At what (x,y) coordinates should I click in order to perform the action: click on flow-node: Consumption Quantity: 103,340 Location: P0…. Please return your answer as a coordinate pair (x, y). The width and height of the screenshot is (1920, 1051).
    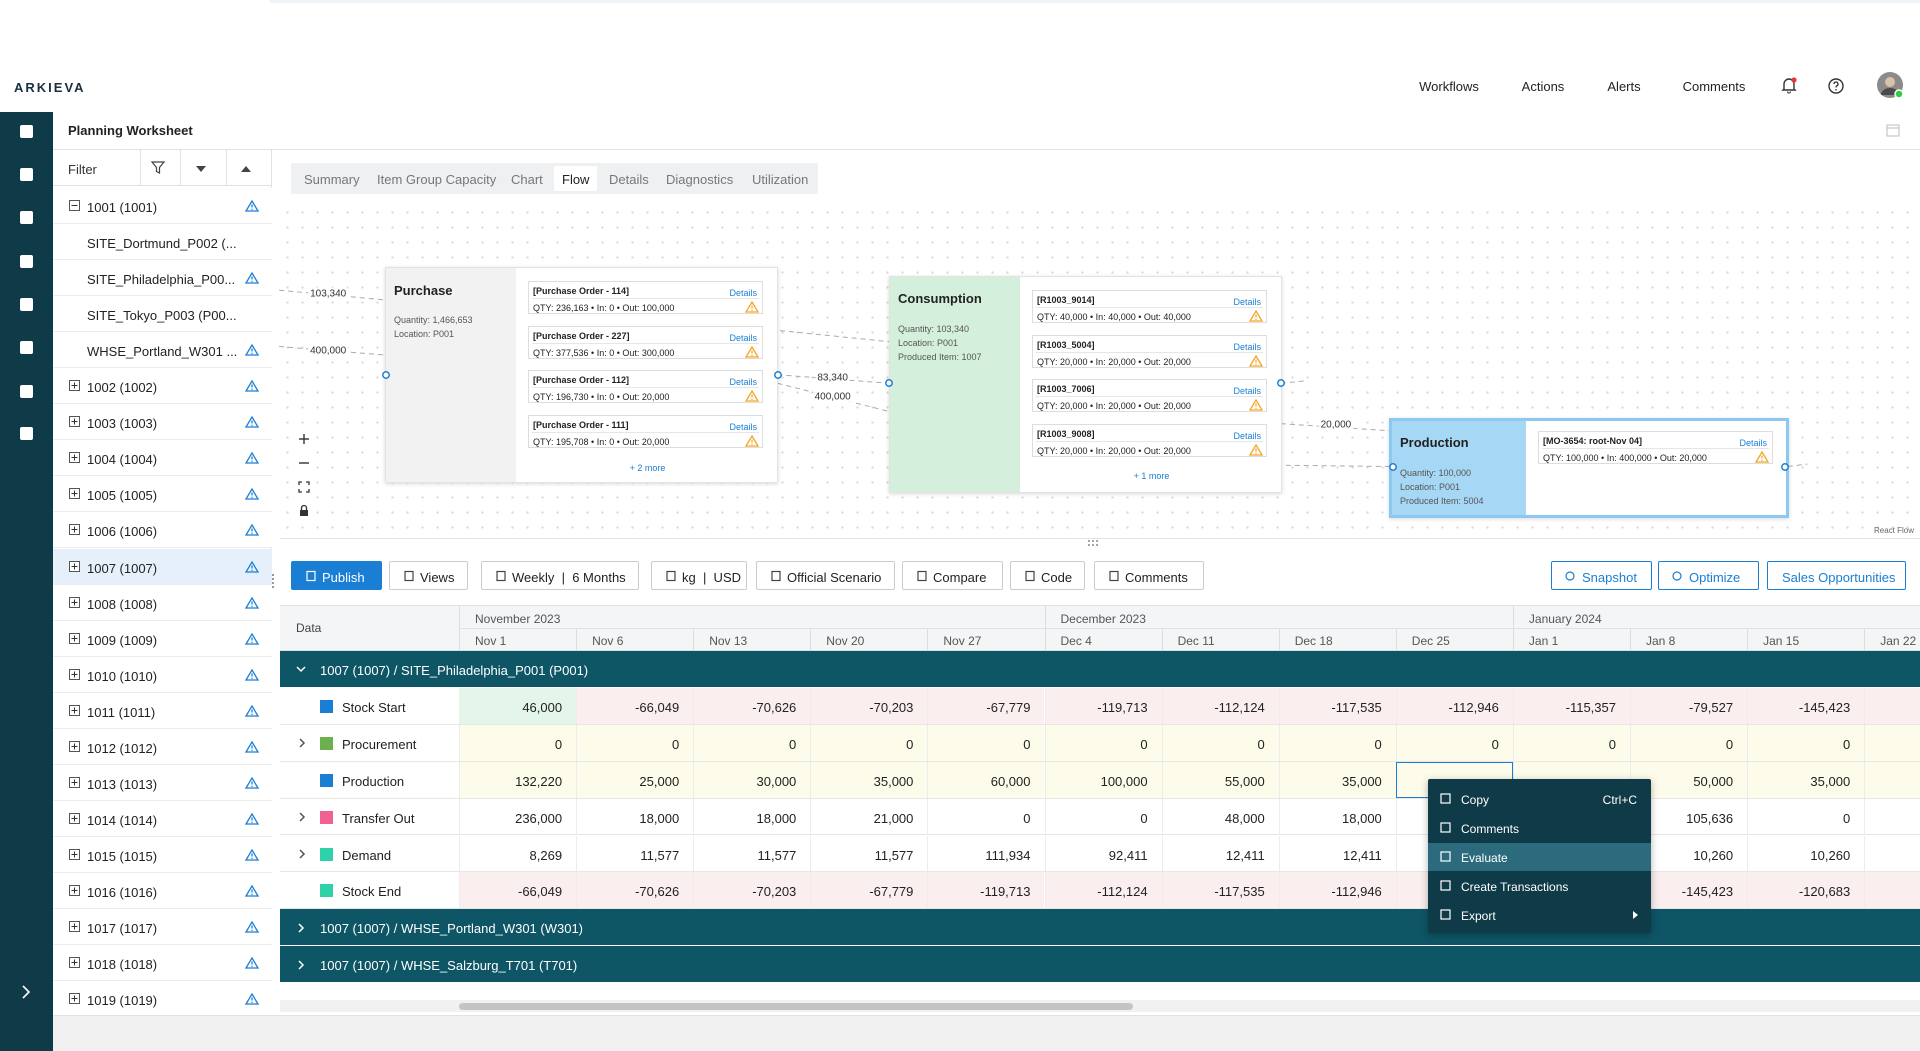
    Looking at the image, I should click on (1085, 384).